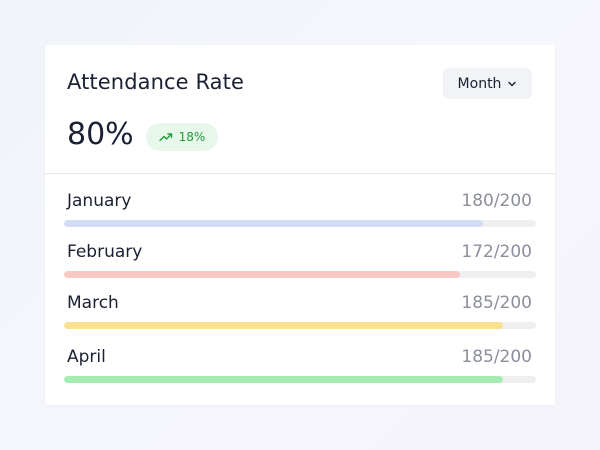 This screenshot has width=600, height=450. I want to click on month-label: April, so click(86, 357).